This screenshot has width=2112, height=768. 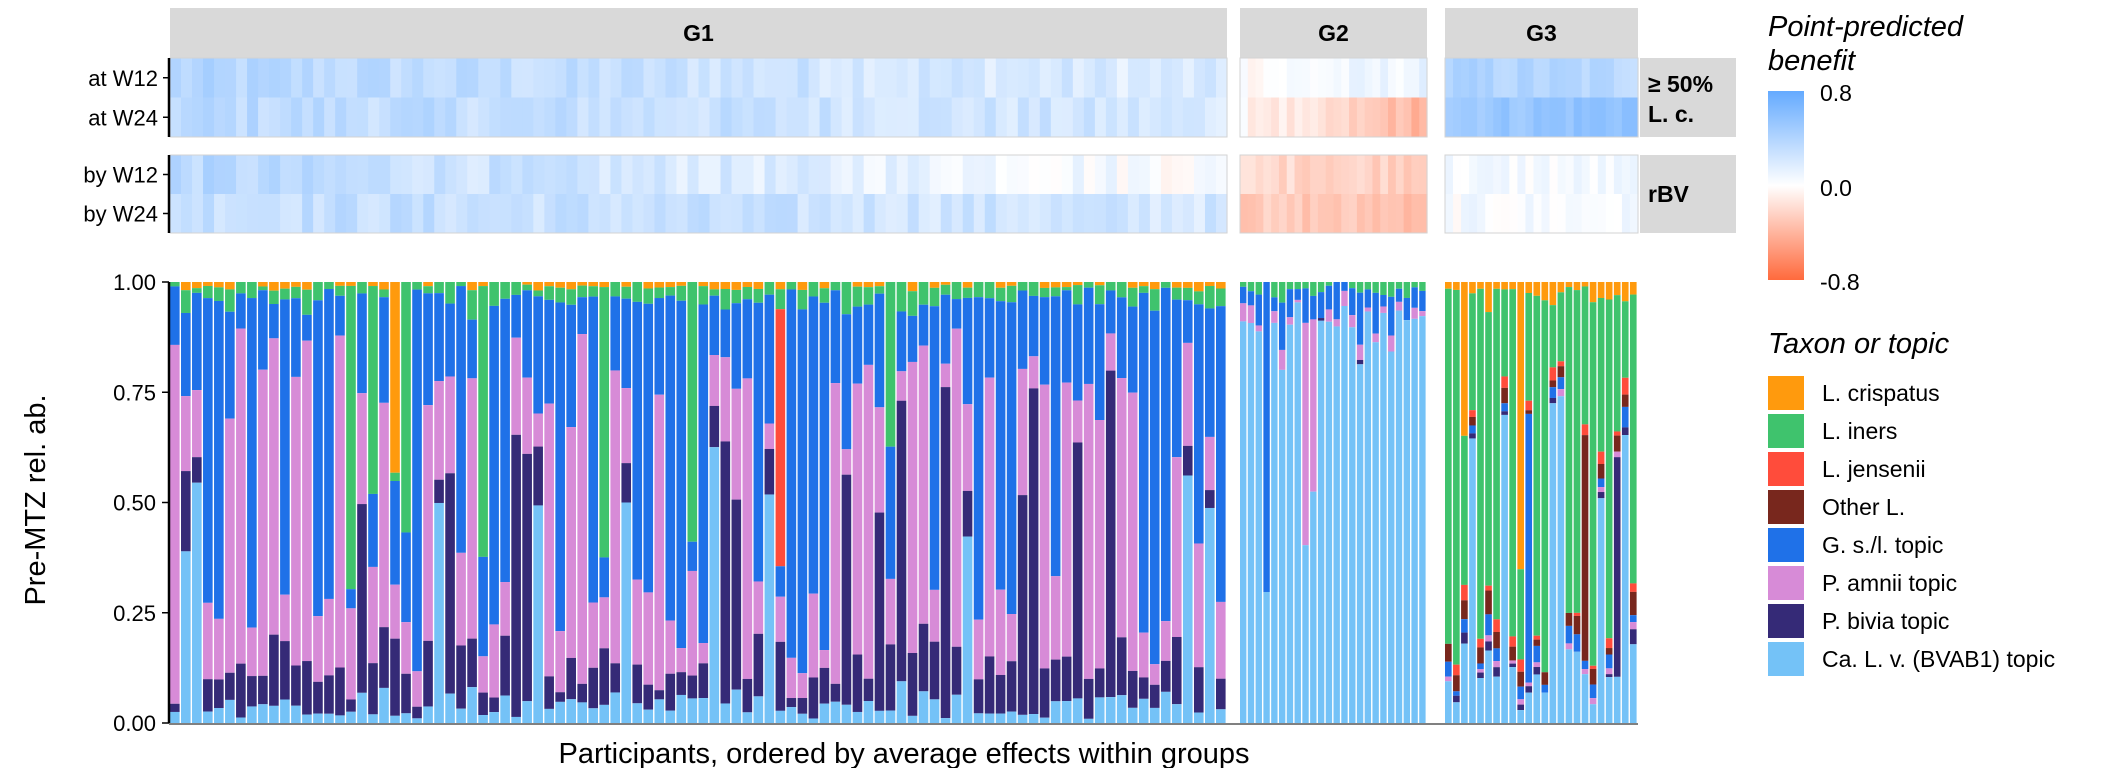 I want to click on legend-item-label: P. bivia topic, so click(x=1885, y=621).